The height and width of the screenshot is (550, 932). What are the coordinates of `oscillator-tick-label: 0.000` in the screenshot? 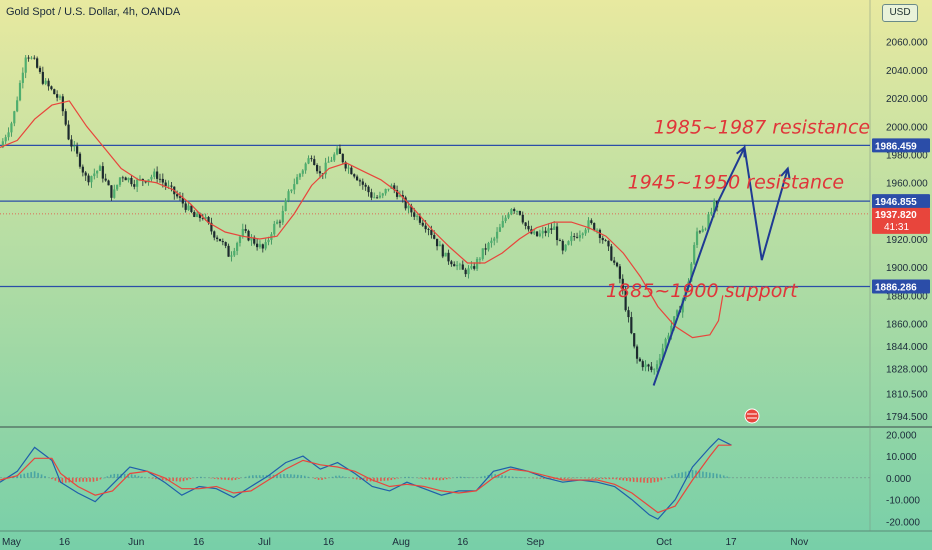 It's located at (898, 479).